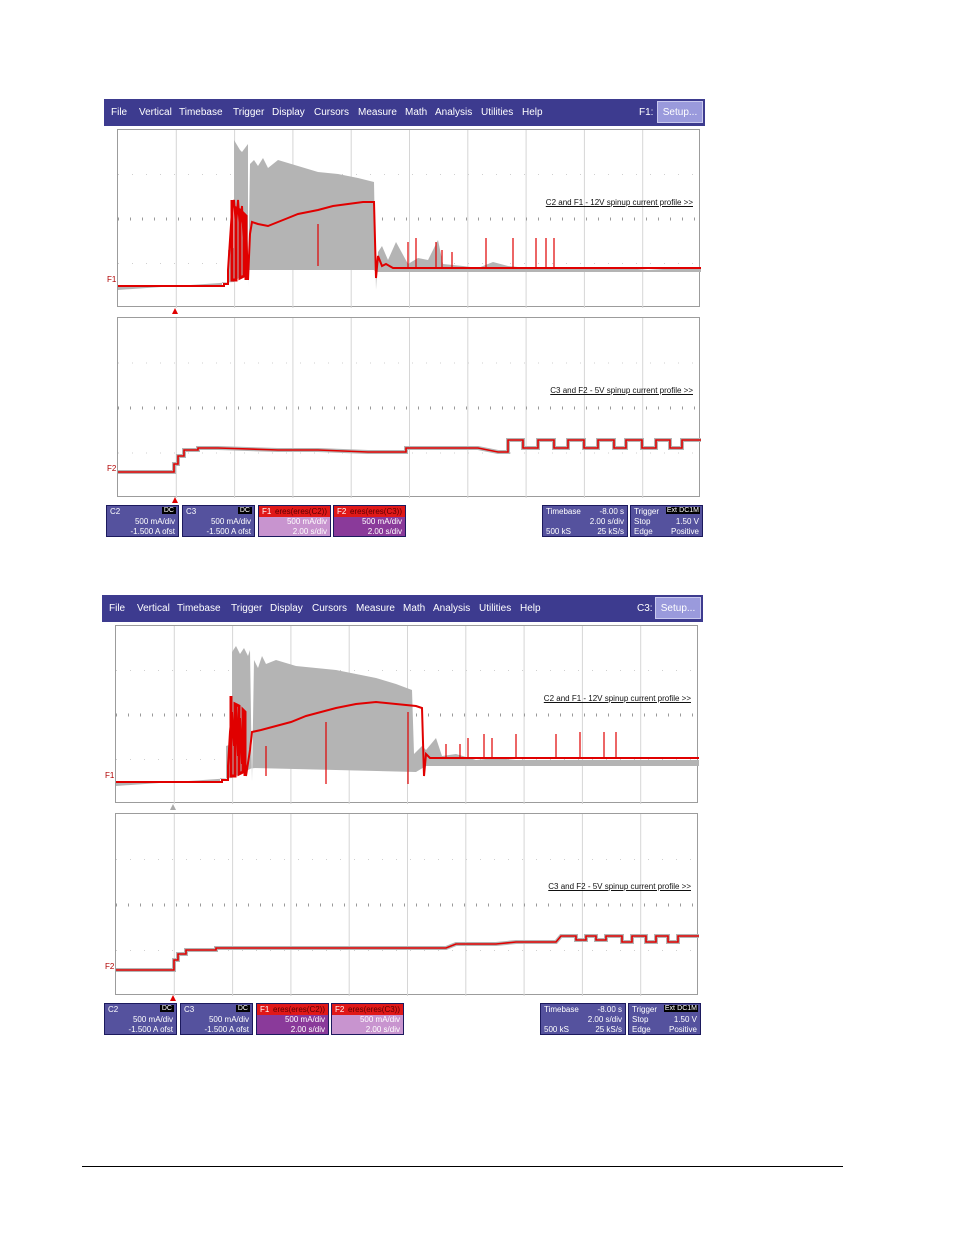 The height and width of the screenshot is (1235, 954). What do you see at coordinates (441, 748) in the screenshot?
I see `trace-red-spikes-f1` at bounding box center [441, 748].